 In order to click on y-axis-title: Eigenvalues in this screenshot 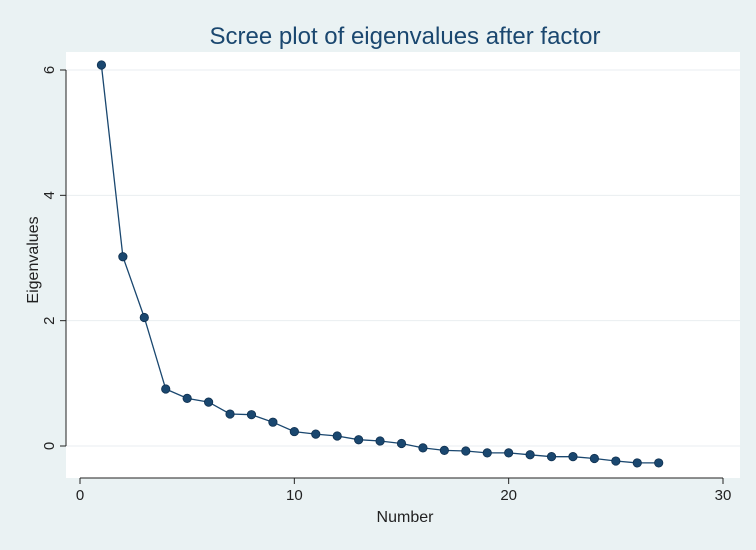, I will do `click(33, 259)`.